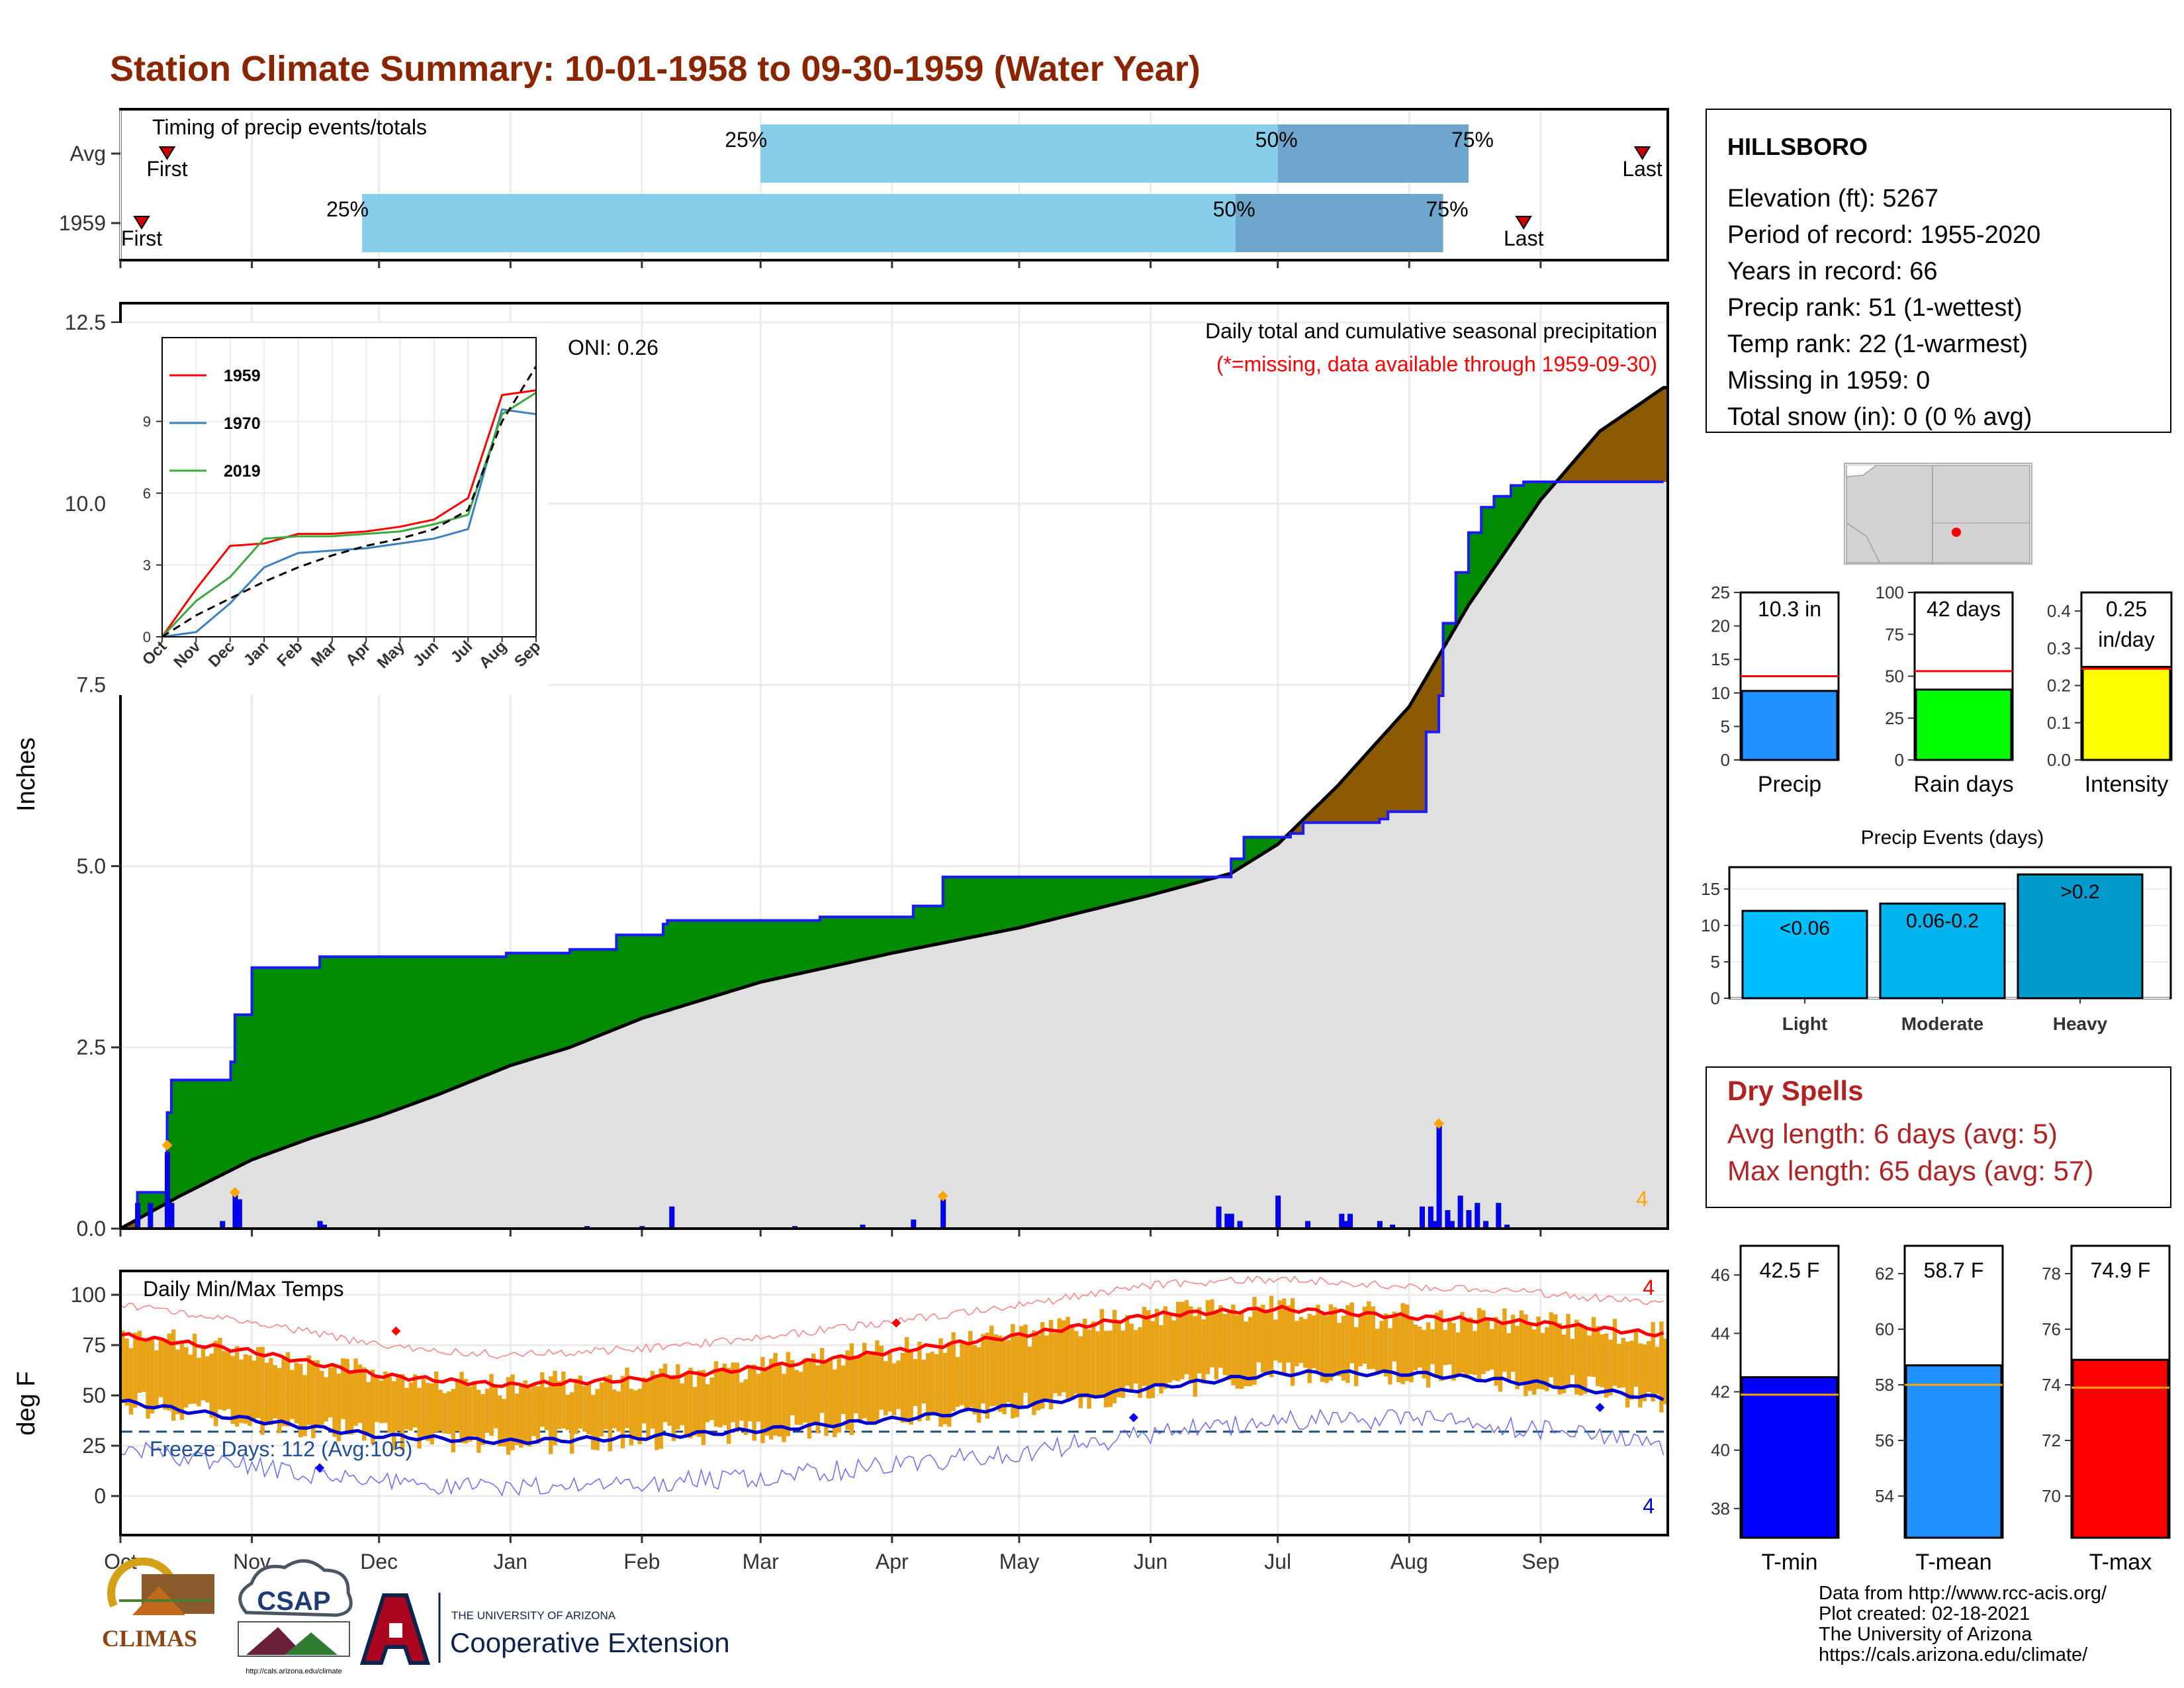 The width and height of the screenshot is (2184, 1688). I want to click on main-y-tick-label: 10.0, so click(85, 504).